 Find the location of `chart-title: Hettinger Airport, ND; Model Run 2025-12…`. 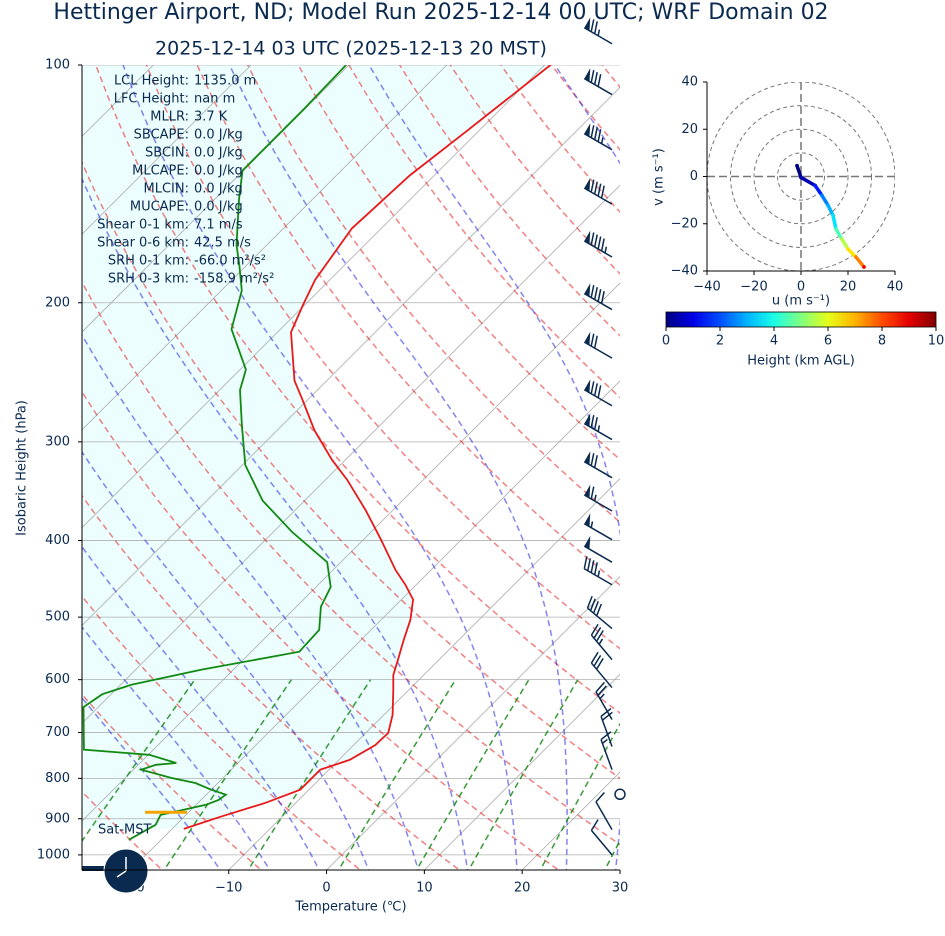

chart-title: Hettinger Airport, ND; Model Run 2025-12… is located at coordinates (440, 12).